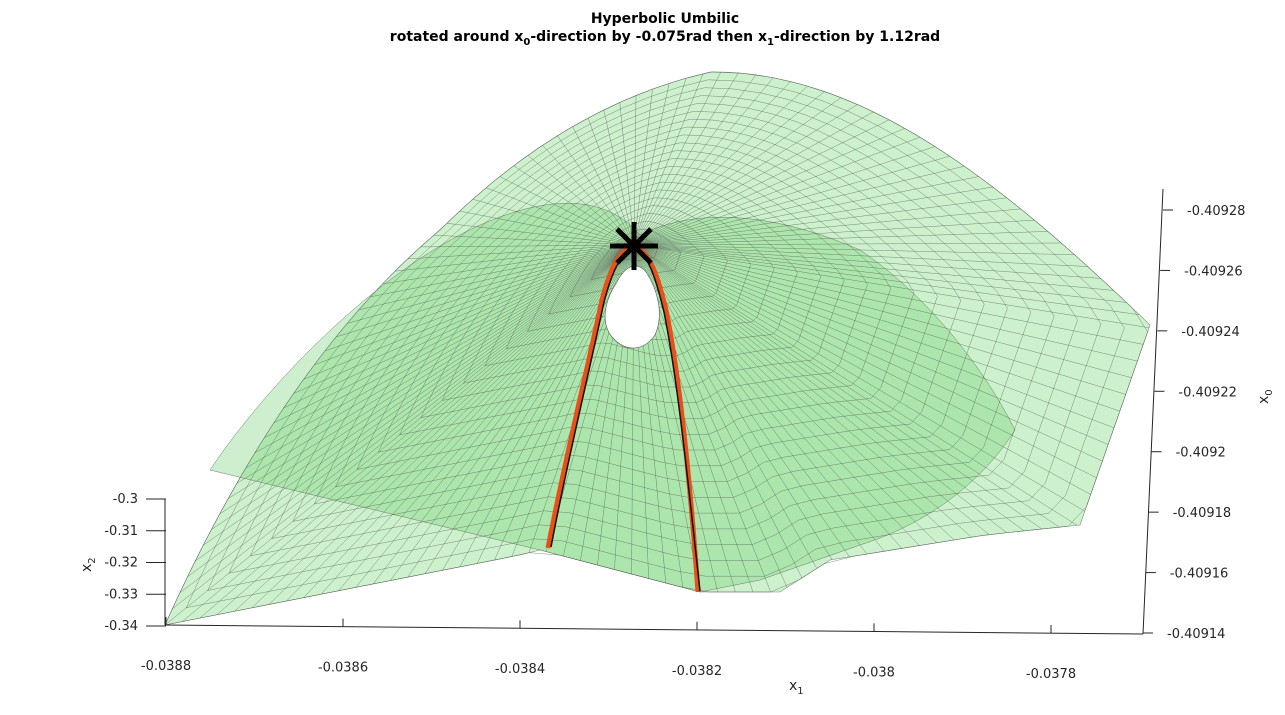  I want to click on x1-tick-label: -0.0382, so click(697, 671).